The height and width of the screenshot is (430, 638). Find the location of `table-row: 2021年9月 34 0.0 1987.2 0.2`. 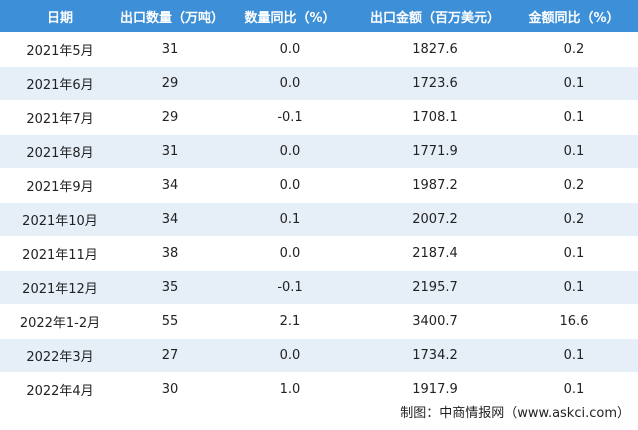

table-row: 2021年9月 34 0.0 1987.2 0.2 is located at coordinates (319, 186).